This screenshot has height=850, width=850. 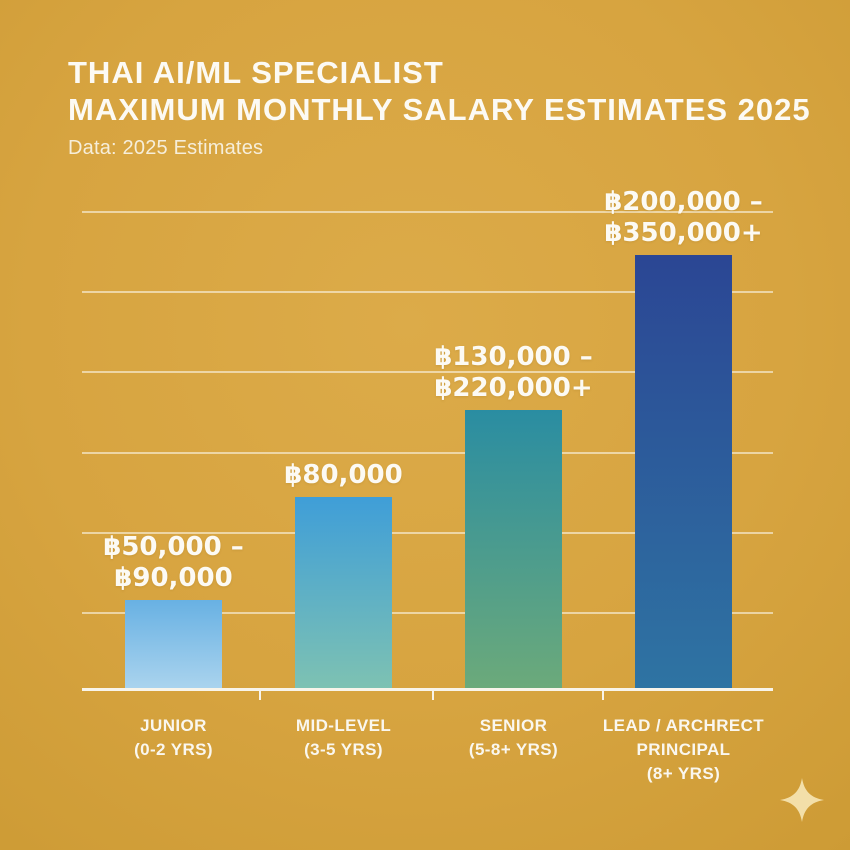 I want to click on bar-mid-level, so click(x=343, y=593).